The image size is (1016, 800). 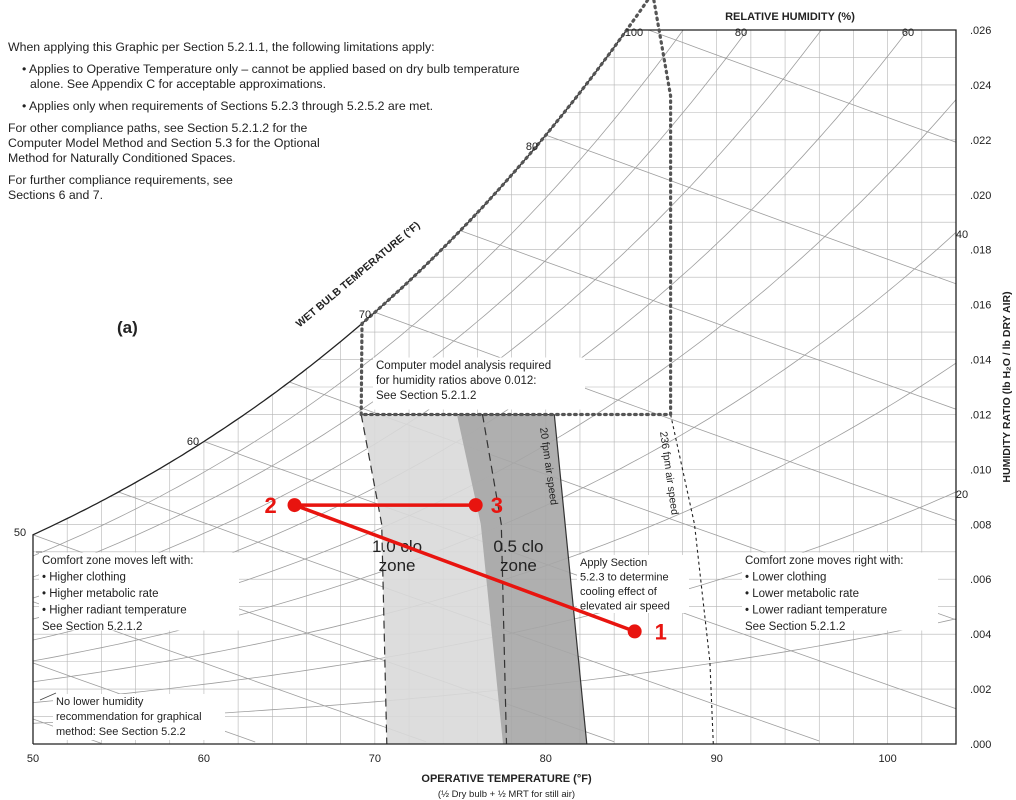 What do you see at coordinates (365, 315) in the screenshot?
I see `wet-bulb-value-label: 70` at bounding box center [365, 315].